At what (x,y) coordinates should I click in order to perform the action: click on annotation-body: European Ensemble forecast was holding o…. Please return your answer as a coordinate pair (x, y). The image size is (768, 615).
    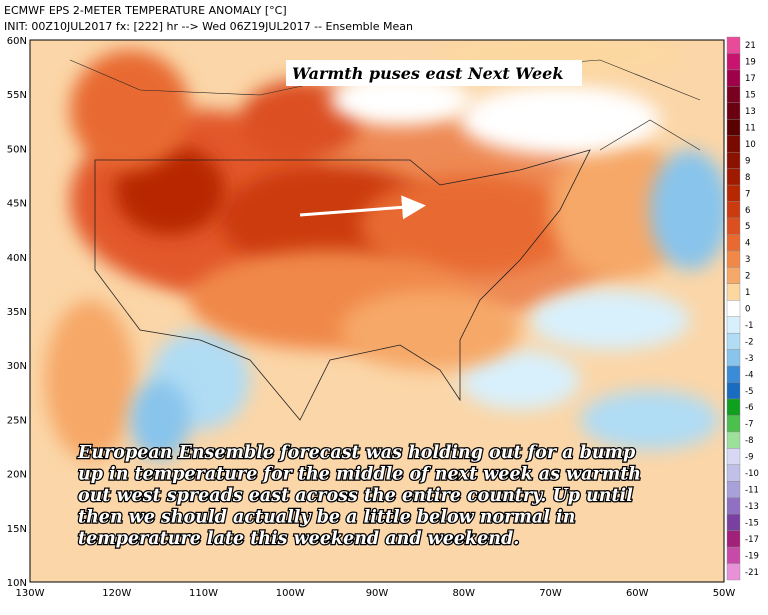
    Looking at the image, I should click on (359, 496).